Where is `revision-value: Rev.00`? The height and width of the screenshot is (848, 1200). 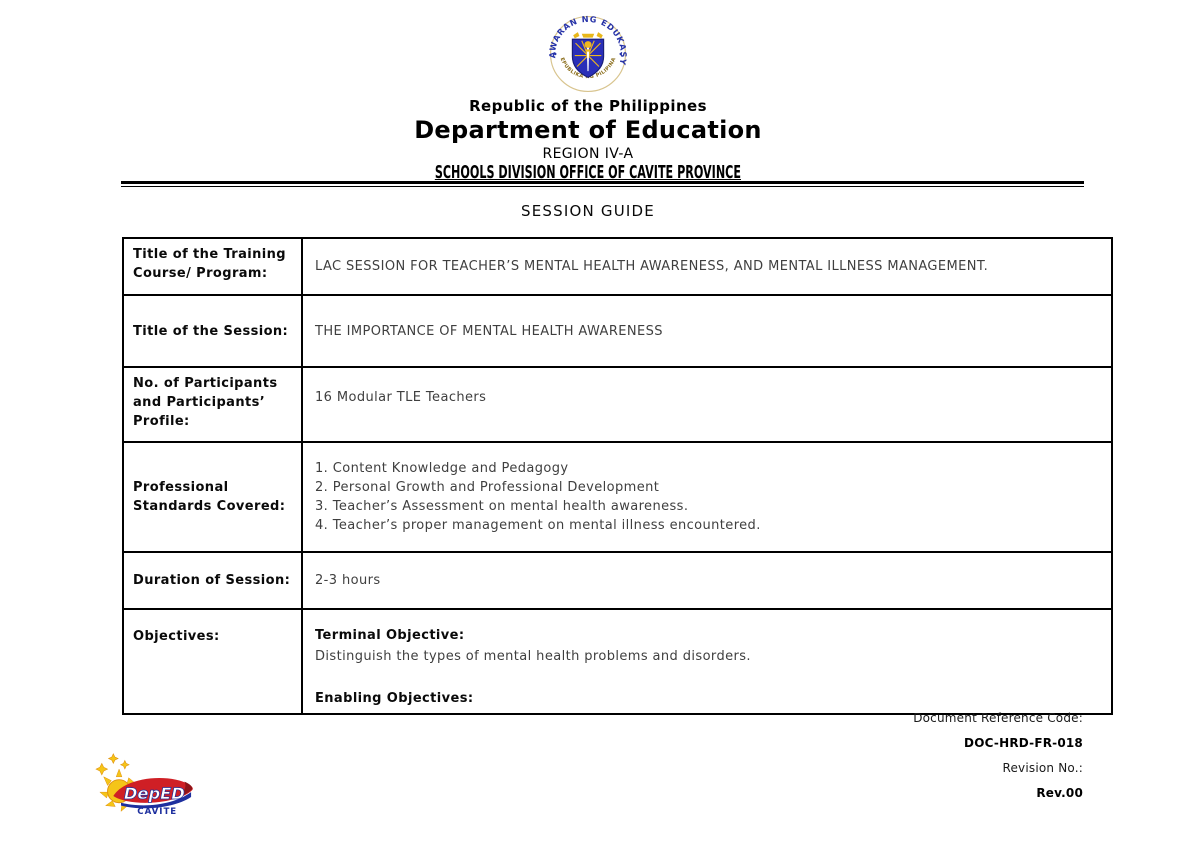 revision-value: Rev.00 is located at coordinates (1059, 793).